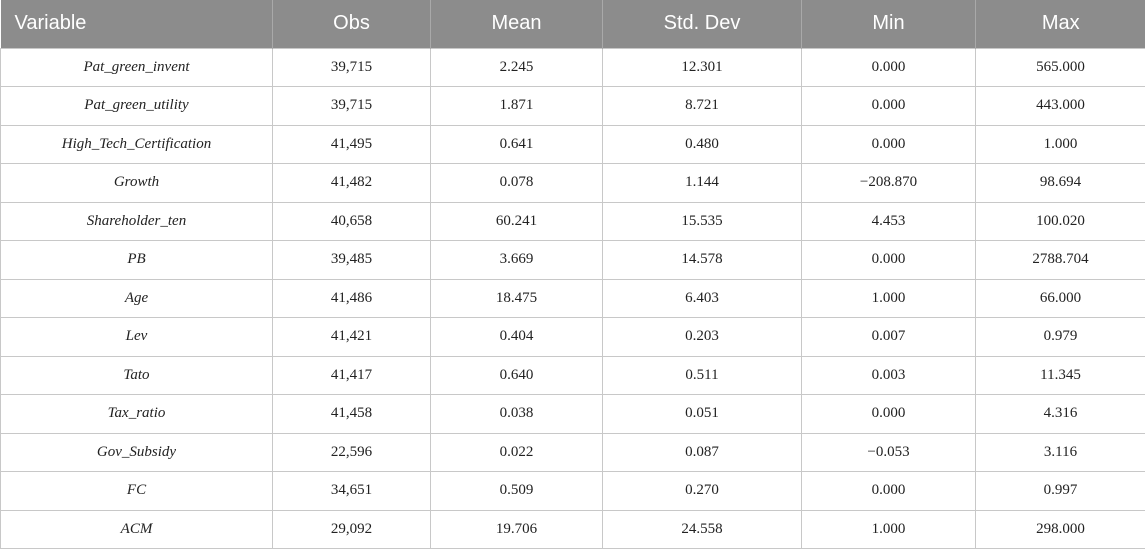 This screenshot has height=549, width=1145. Describe the element at coordinates (516, 491) in the screenshot. I see `cell-mean: 0.509` at that location.